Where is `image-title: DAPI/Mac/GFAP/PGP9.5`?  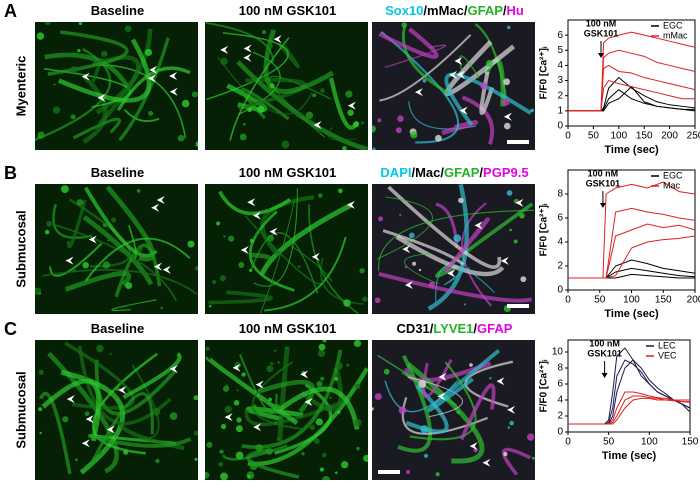 image-title: DAPI/Mac/GFAP/PGP9.5 is located at coordinates (454, 172).